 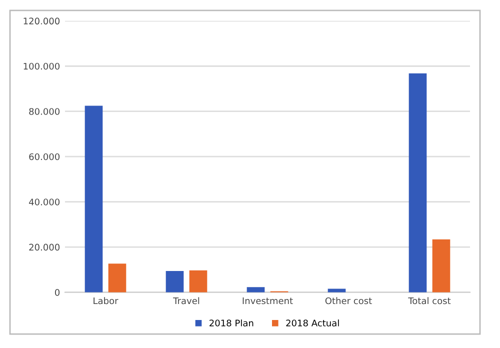 I want to click on y-tick-label: 80.000, so click(x=44, y=111).